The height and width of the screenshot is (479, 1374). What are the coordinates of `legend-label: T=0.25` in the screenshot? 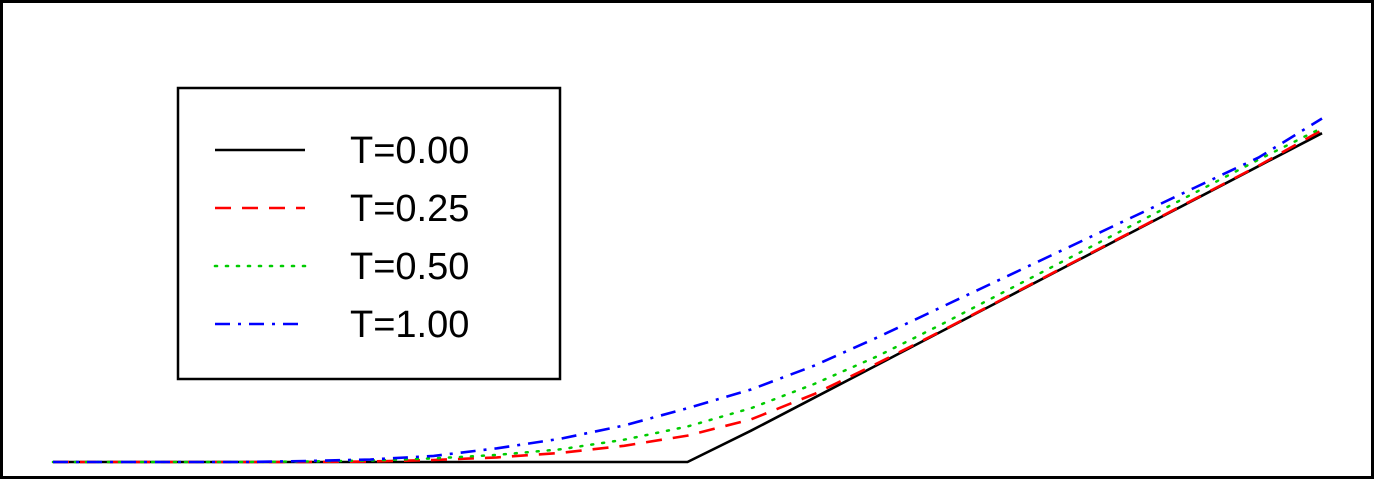 It's located at (409, 209).